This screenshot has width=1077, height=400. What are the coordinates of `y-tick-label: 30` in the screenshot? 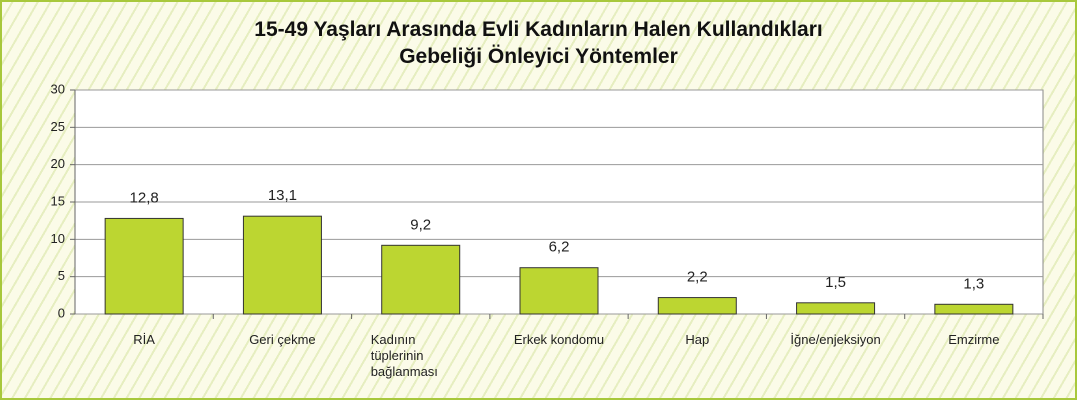 It's located at (58, 88).